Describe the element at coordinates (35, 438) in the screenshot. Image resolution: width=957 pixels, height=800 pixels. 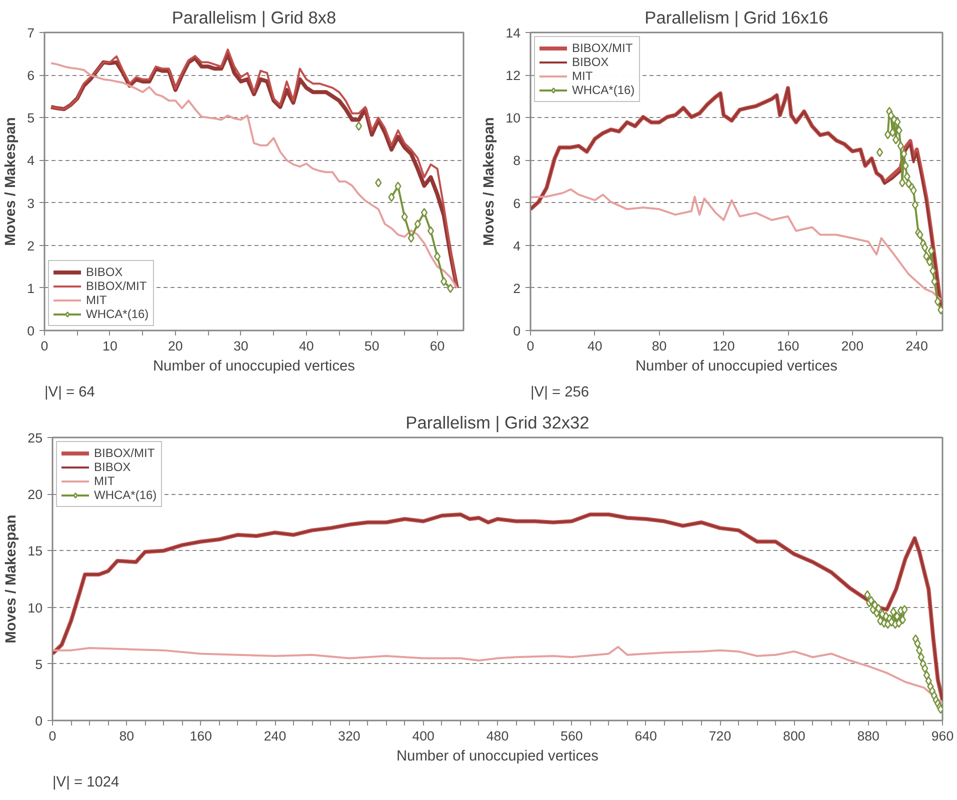
I see `y-tick-label: 25` at that location.